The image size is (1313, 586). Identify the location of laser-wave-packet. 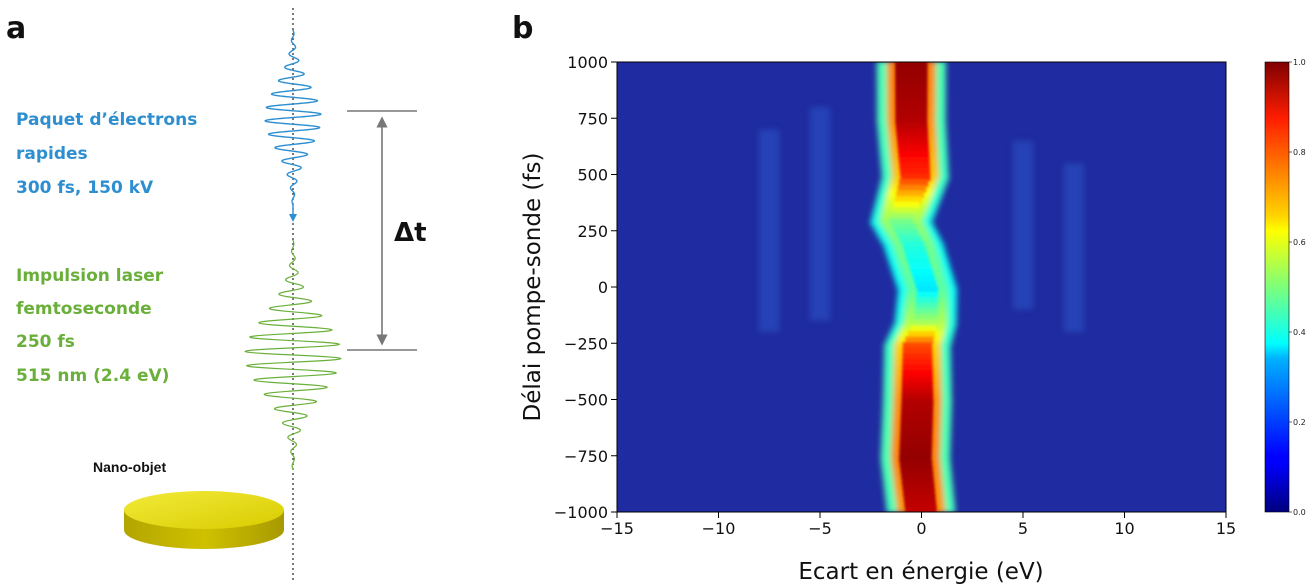
(293, 355).